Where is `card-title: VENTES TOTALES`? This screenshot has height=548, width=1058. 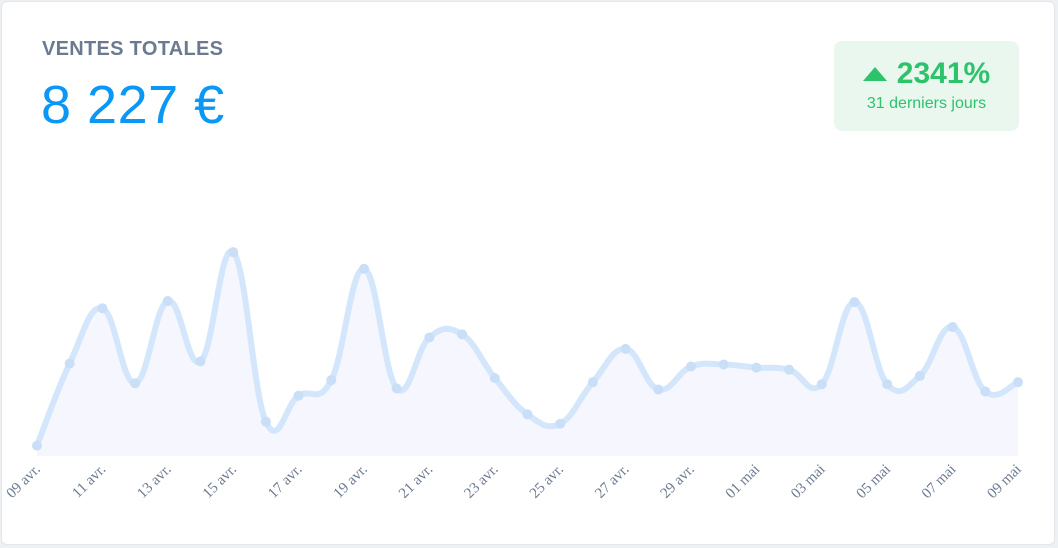
card-title: VENTES TOTALES is located at coordinates (133, 49).